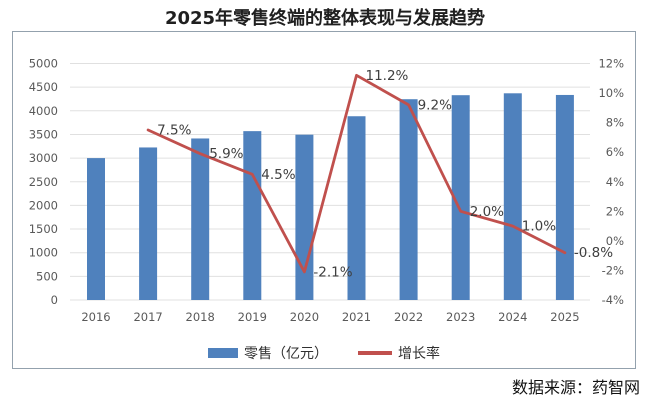  I want to click on left-axis-tick: 500, so click(47, 276).